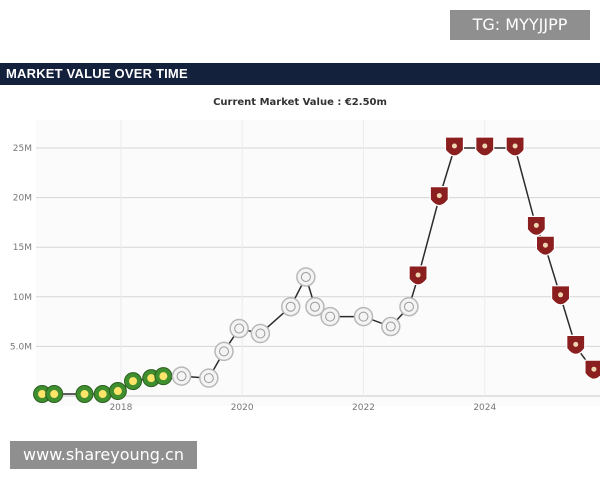  I want to click on x-tick-label: 2018, so click(120, 408).